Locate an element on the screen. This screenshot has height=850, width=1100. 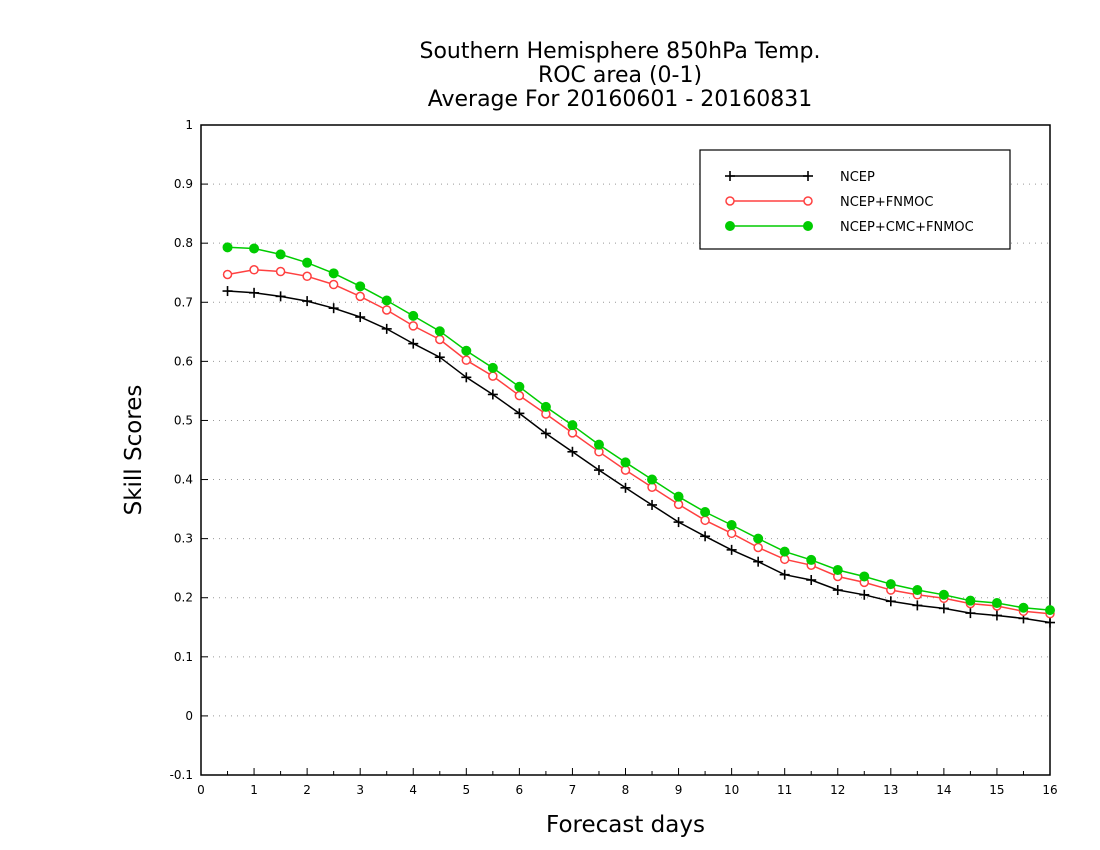
y-tick-label: 0.9 is located at coordinates (183, 184).